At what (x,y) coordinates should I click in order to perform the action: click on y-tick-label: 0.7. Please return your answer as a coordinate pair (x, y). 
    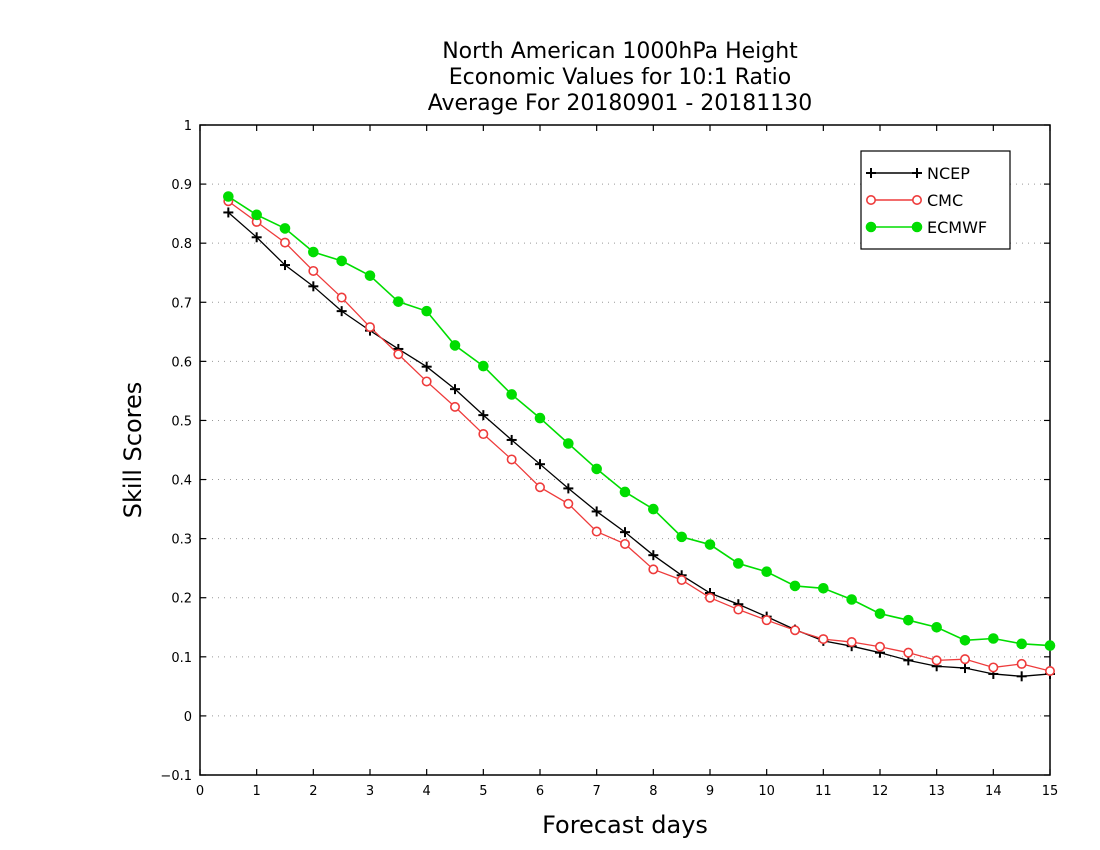
    Looking at the image, I should click on (181, 303).